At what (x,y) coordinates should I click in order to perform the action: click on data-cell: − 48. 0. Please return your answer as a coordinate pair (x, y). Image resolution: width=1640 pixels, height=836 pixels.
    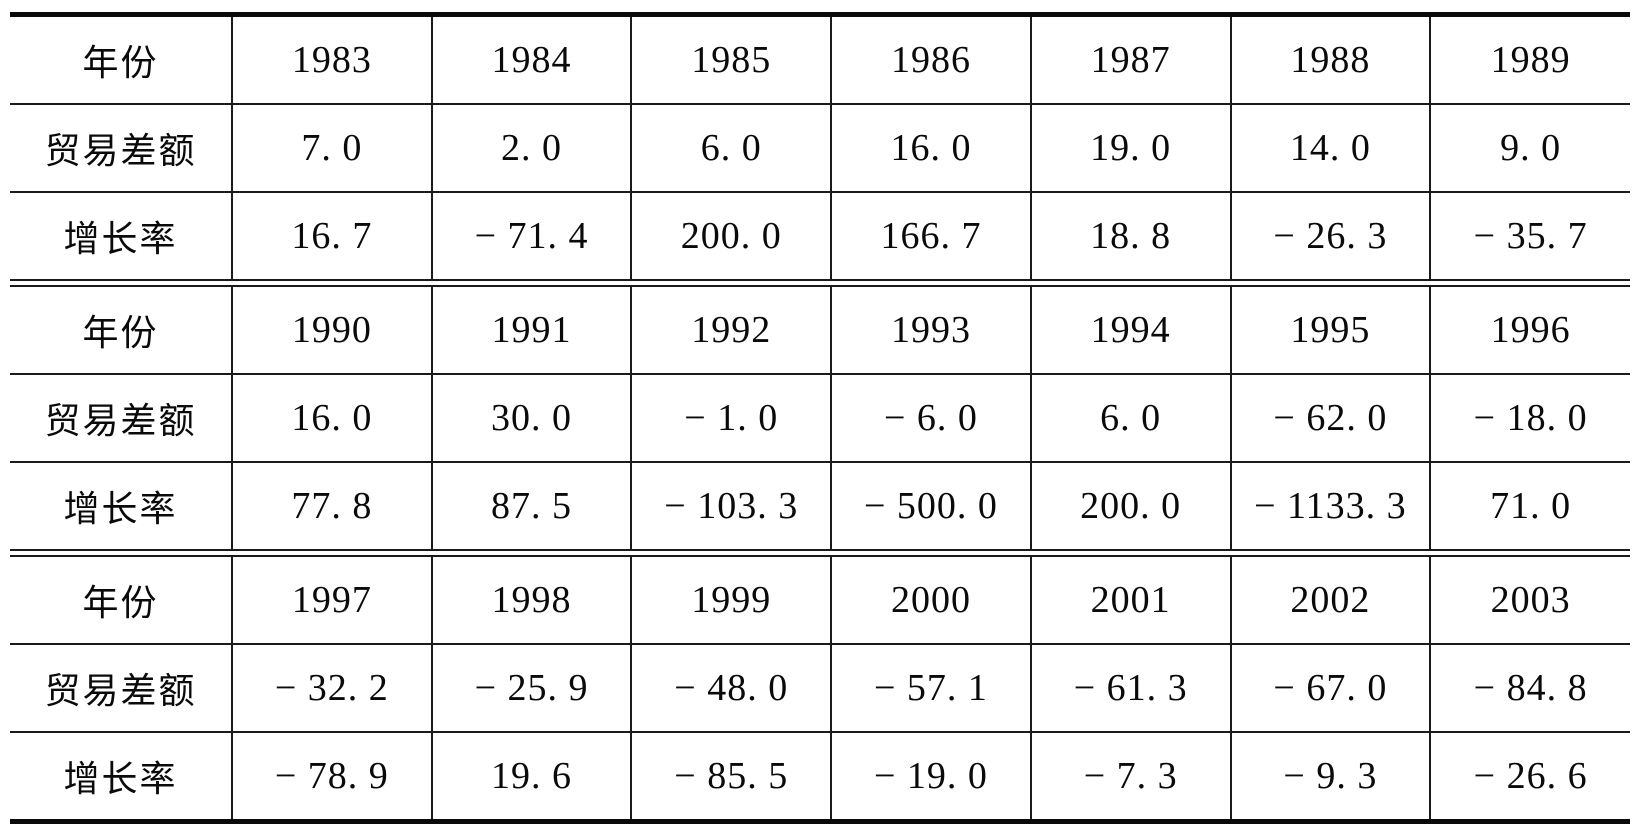
    Looking at the image, I should click on (731, 688).